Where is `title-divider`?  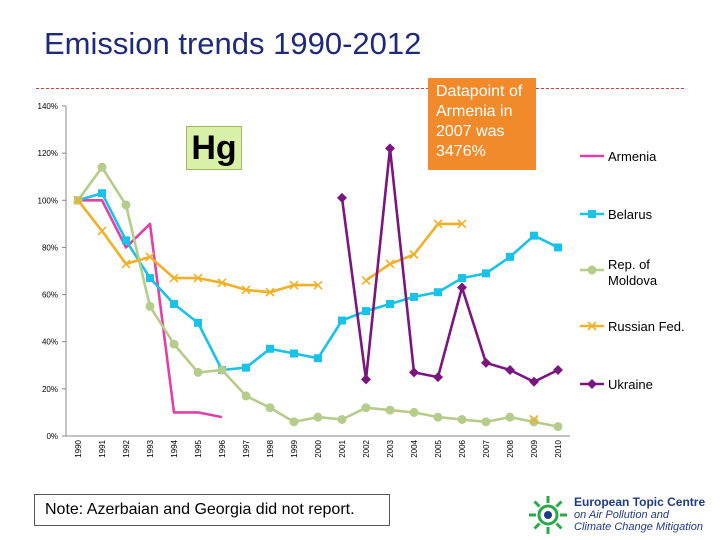
title-divider is located at coordinates (360, 88).